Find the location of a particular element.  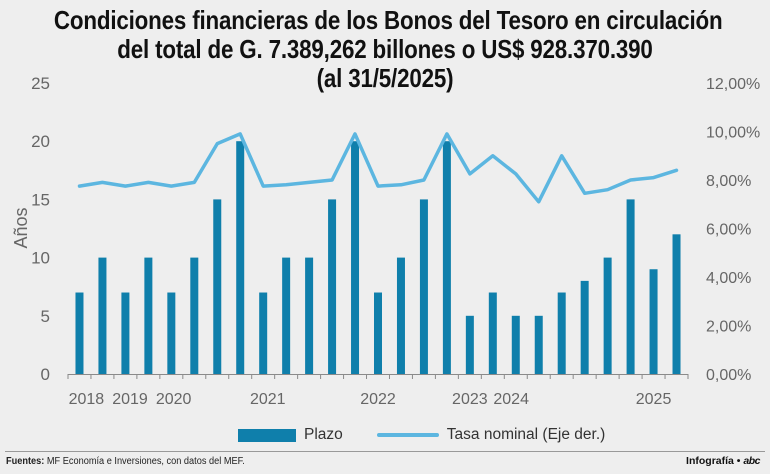

y-tick-label: 20 is located at coordinates (40, 141).